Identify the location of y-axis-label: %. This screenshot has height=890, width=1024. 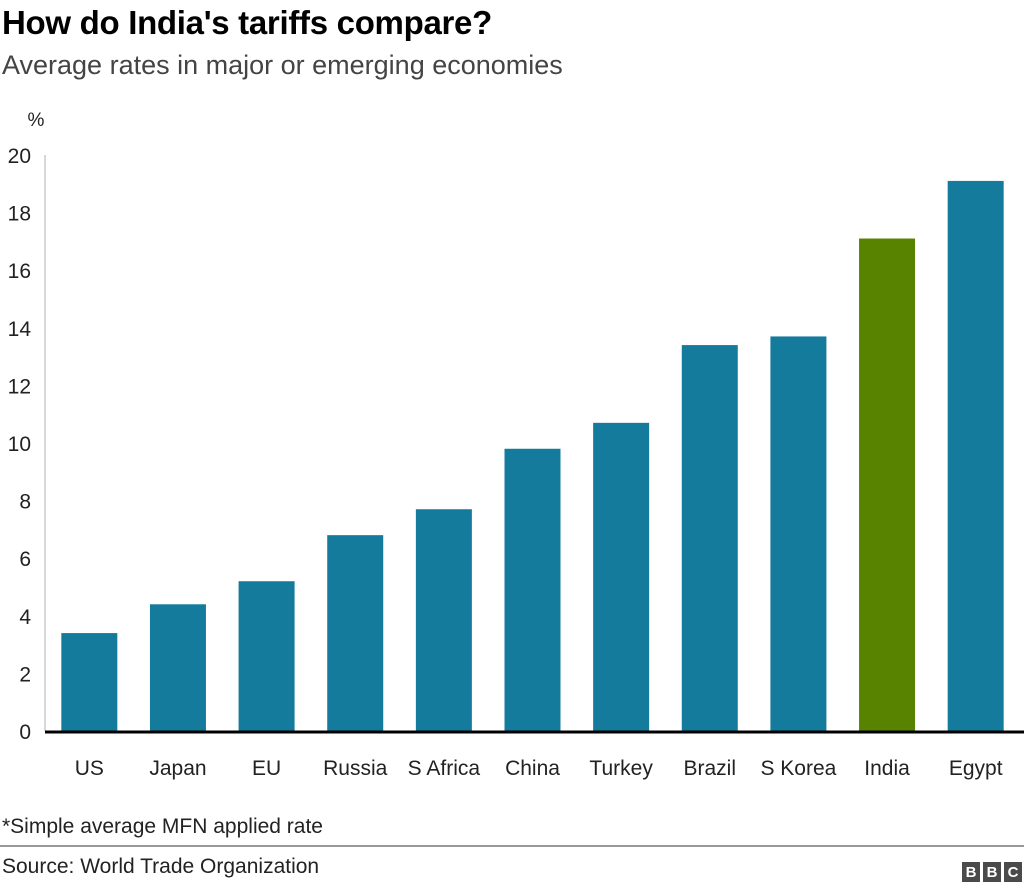
(36, 120).